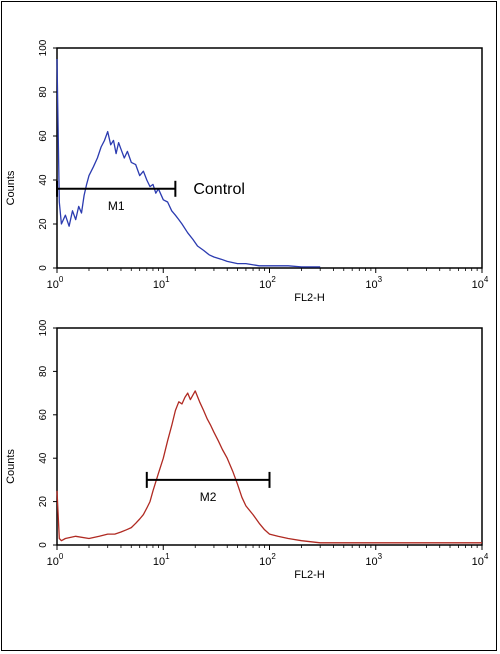 This screenshot has width=500, height=654. What do you see at coordinates (208, 497) in the screenshot?
I see `gate-label: M2` at bounding box center [208, 497].